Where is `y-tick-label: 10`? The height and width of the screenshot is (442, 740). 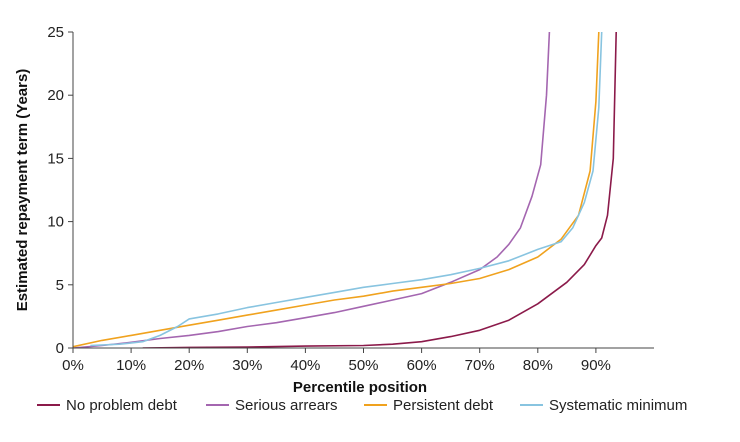 y-tick-label: 10 is located at coordinates (55, 222).